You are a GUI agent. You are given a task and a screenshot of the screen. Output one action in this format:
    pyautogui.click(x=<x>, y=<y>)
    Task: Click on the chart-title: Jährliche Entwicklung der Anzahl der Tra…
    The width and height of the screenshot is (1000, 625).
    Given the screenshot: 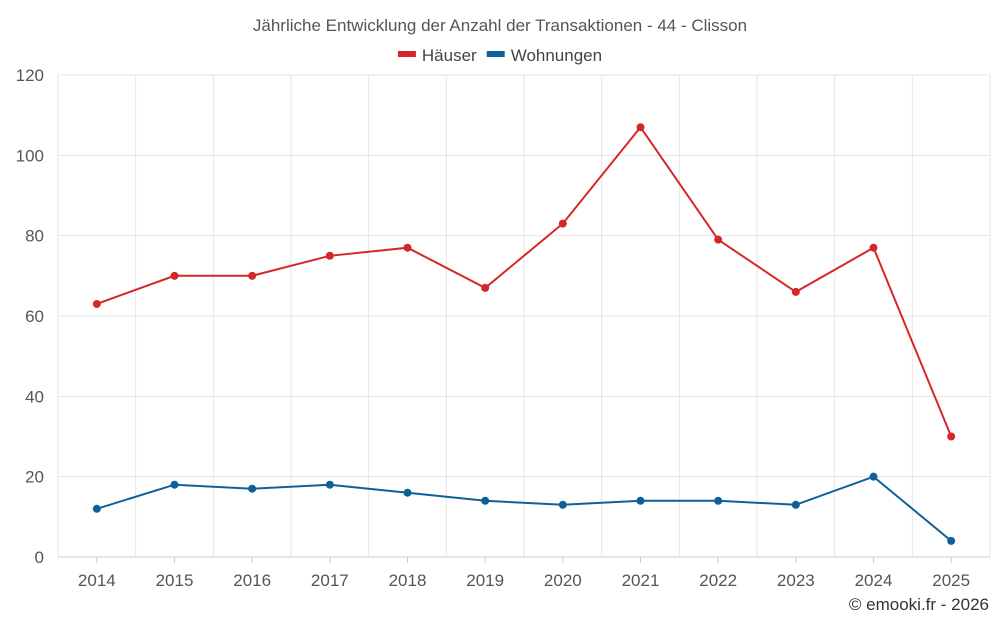 What is the action you would take?
    pyautogui.click(x=500, y=25)
    